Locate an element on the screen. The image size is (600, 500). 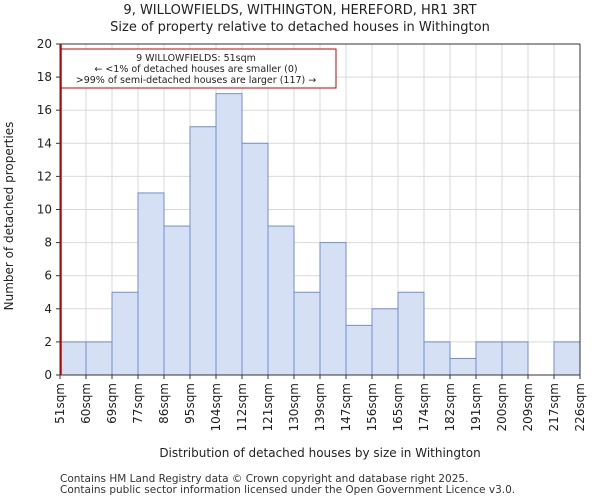
x-tick-label: 200sqm is located at coordinates (502, 407).